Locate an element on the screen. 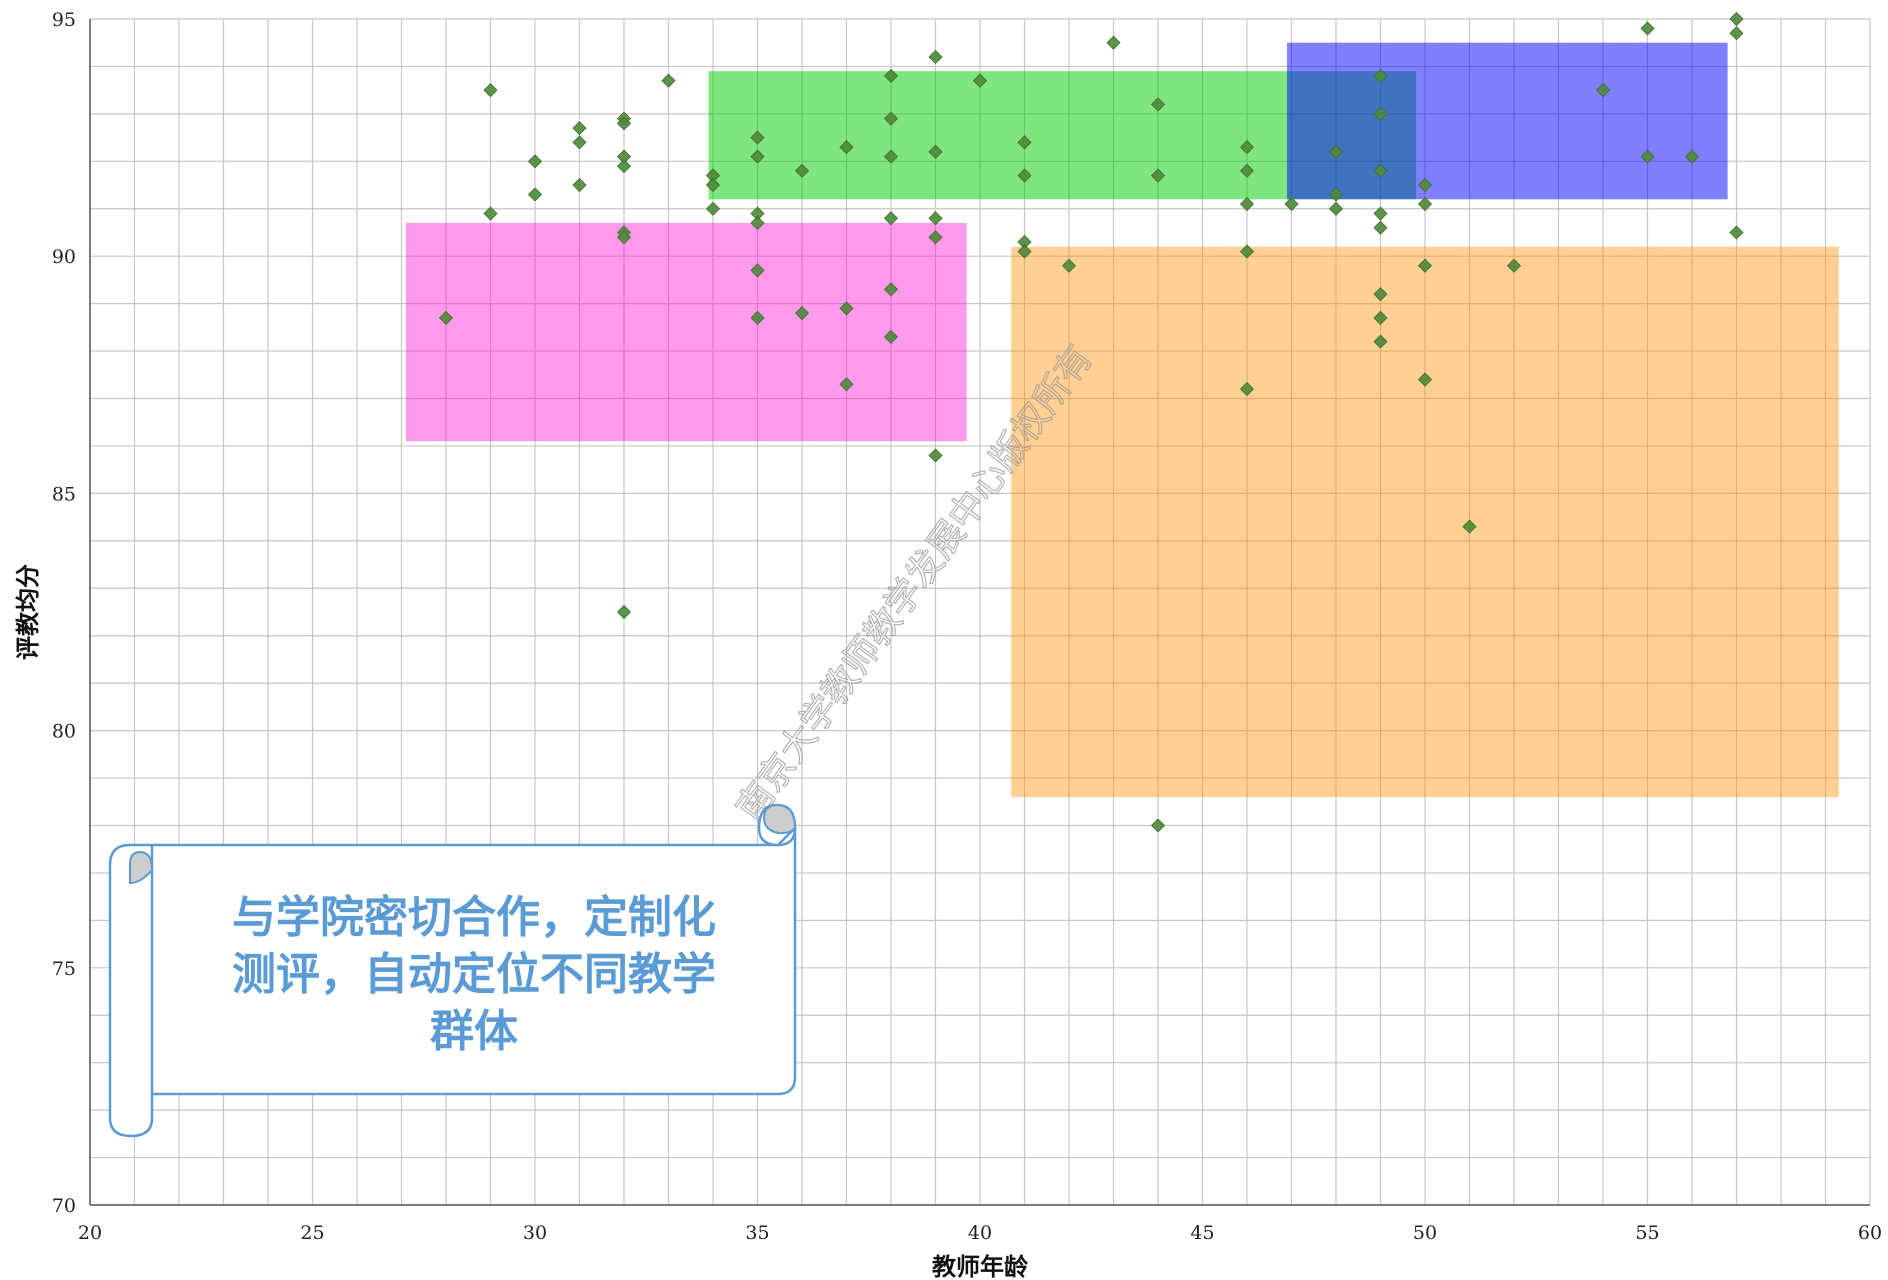  y-tick-label: 90 is located at coordinates (64, 257).